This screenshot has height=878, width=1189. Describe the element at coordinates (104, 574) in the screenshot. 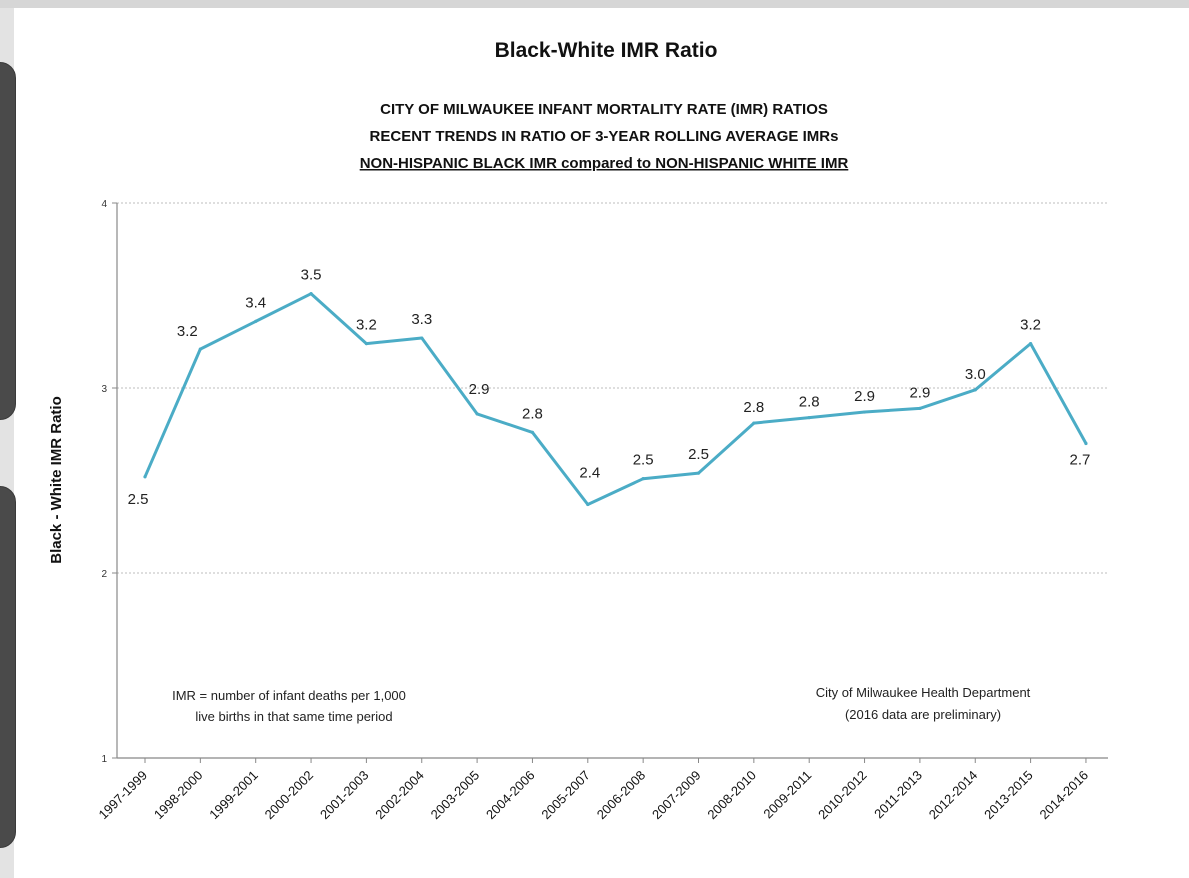

I see `y-tick-label: 2` at that location.